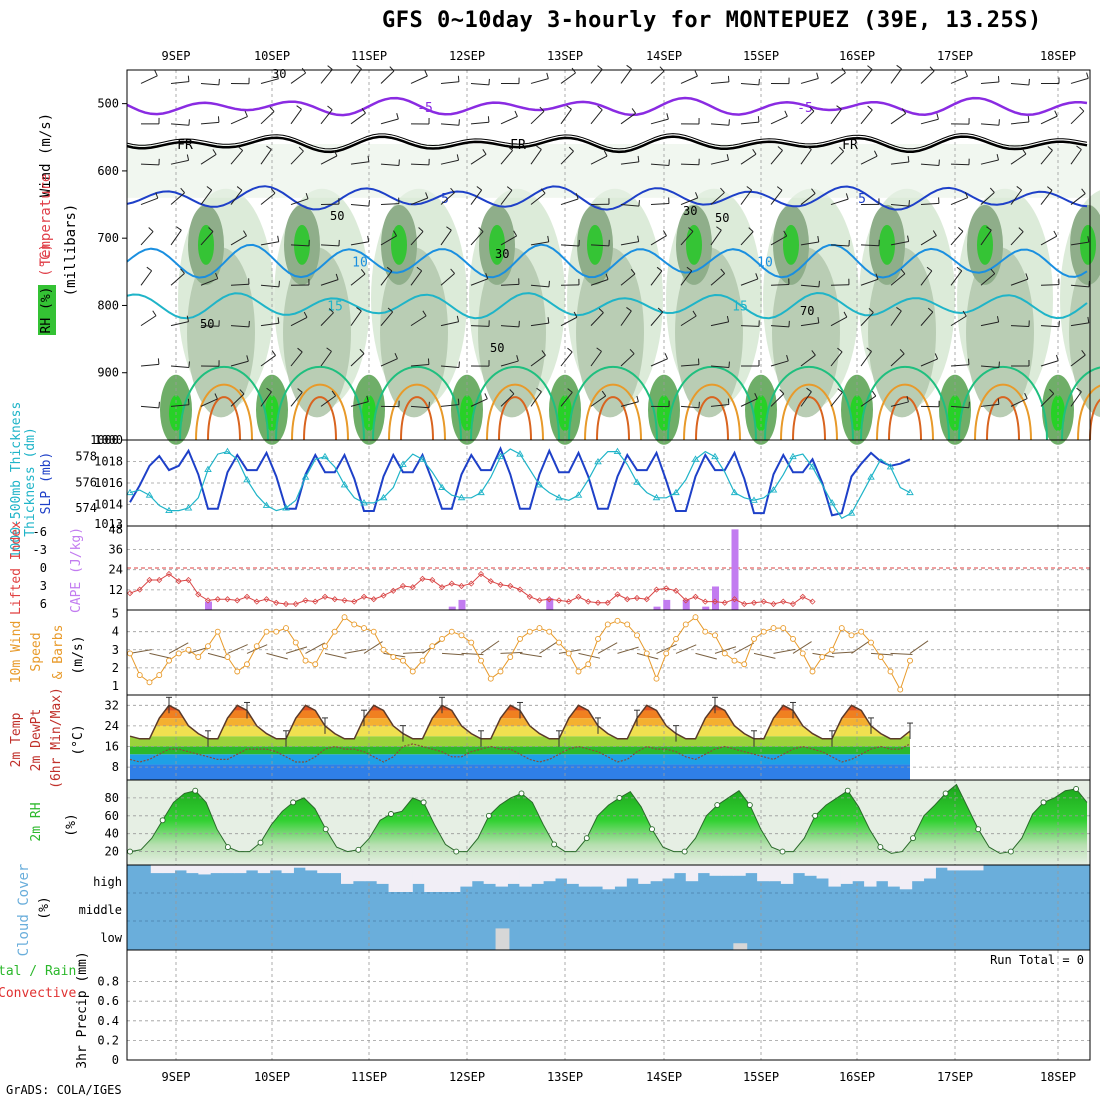 The height and width of the screenshot is (1100, 1100). What do you see at coordinates (108, 483) in the screenshot?
I see `slp-tick: 1016` at bounding box center [108, 483].